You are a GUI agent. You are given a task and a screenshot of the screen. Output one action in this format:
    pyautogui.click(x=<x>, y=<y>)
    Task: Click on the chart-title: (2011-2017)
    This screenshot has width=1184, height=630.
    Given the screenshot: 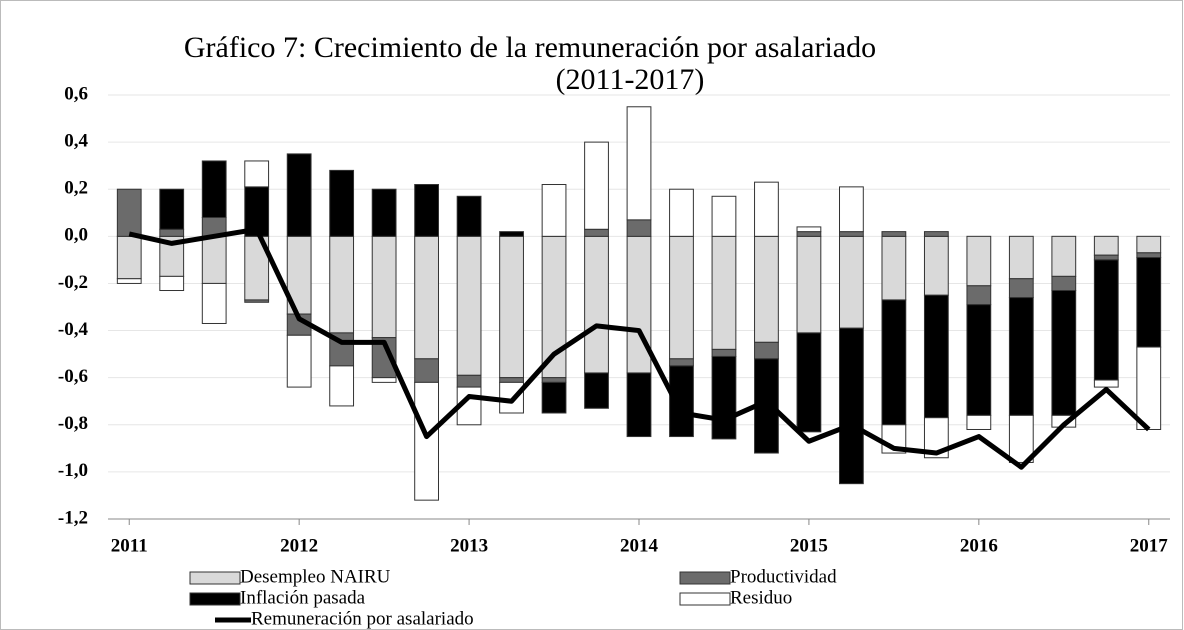 What is the action you would take?
    pyautogui.click(x=630, y=79)
    